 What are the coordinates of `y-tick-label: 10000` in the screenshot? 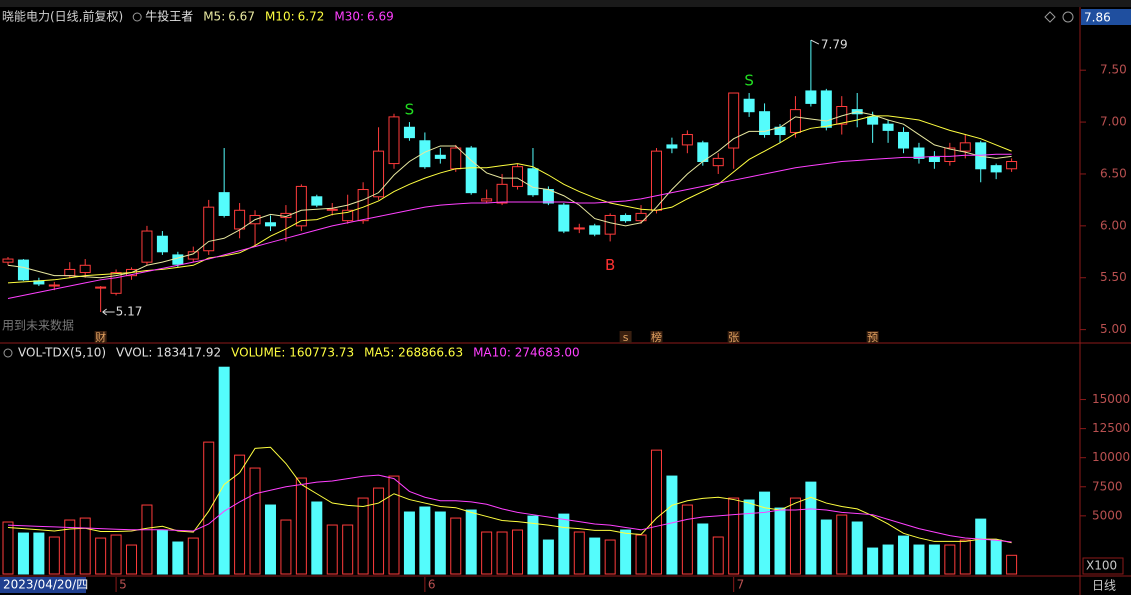 It's located at (1111, 457).